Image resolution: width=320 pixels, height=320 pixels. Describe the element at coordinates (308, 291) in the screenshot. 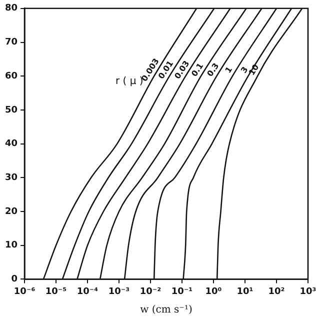

I see `x-tick-label: 10³` at that location.